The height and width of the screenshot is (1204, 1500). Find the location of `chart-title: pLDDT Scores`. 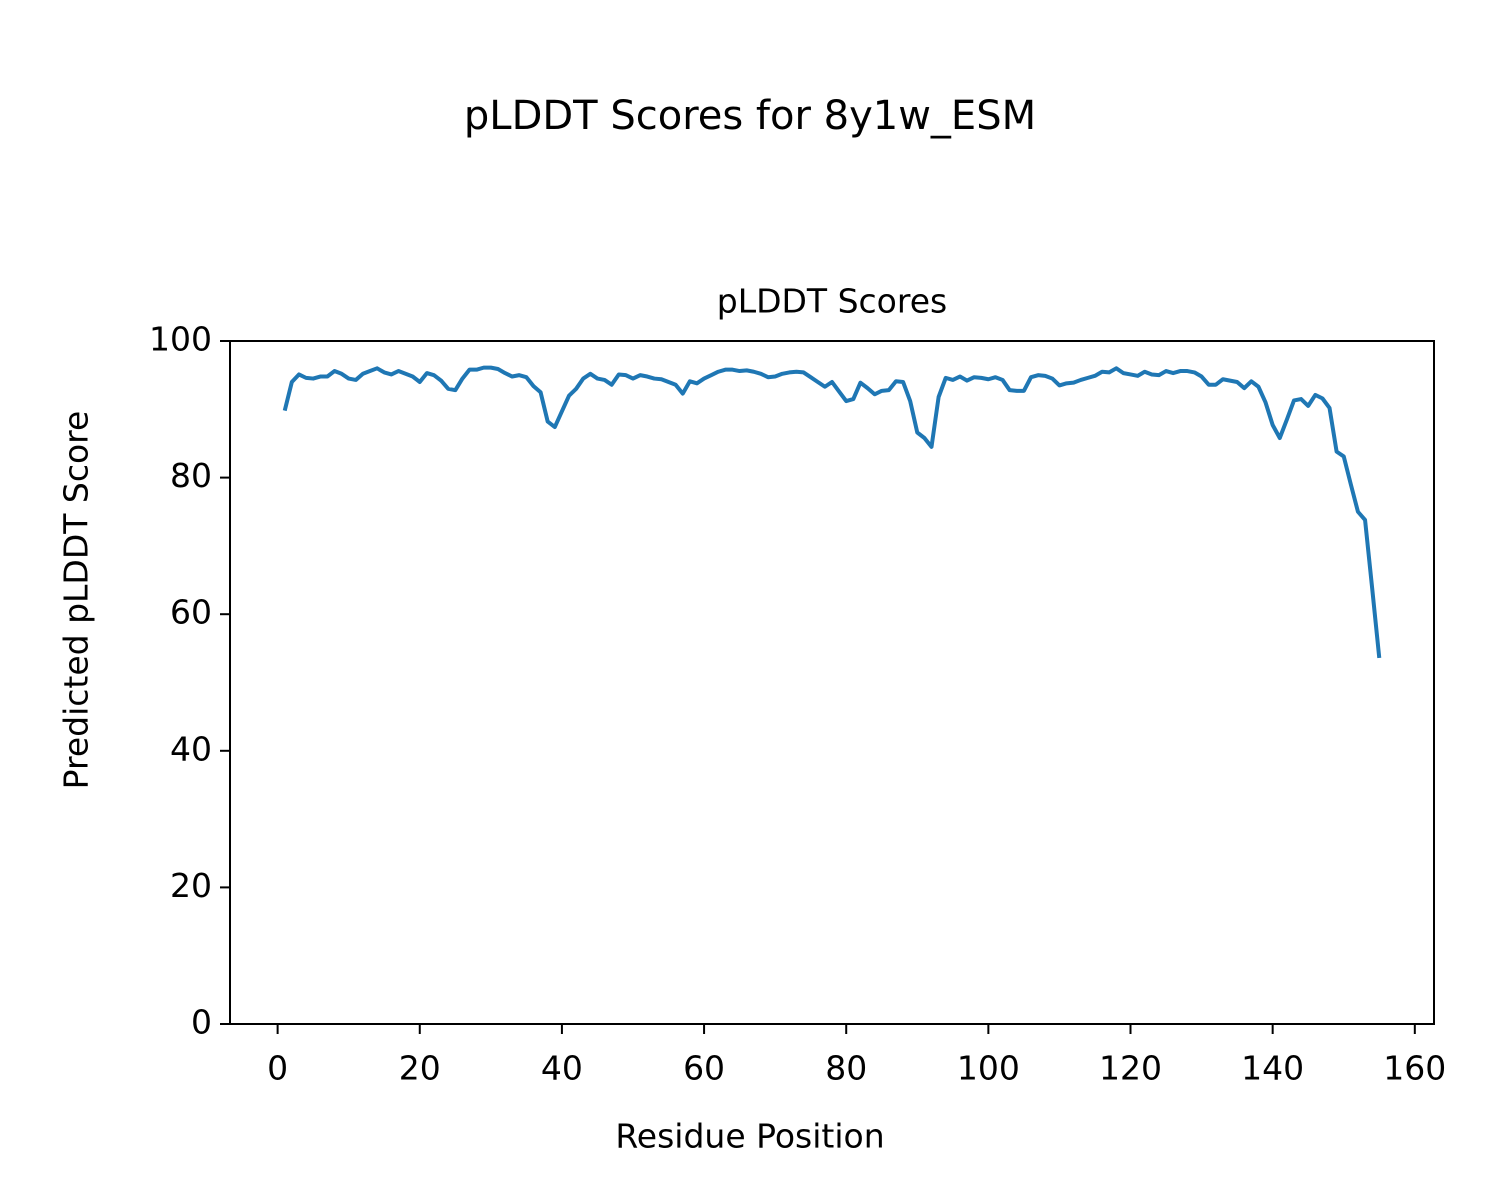

chart-title: pLDDT Scores is located at coordinates (832, 301).